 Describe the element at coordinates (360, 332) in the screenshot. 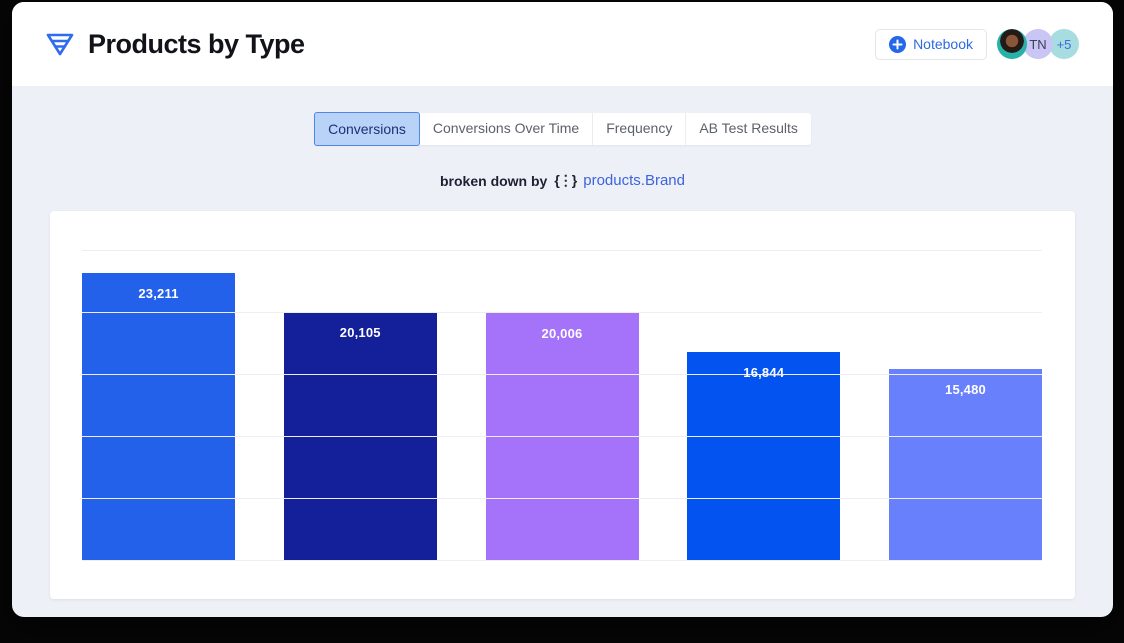

I see `bar-value-label: 20,105` at that location.